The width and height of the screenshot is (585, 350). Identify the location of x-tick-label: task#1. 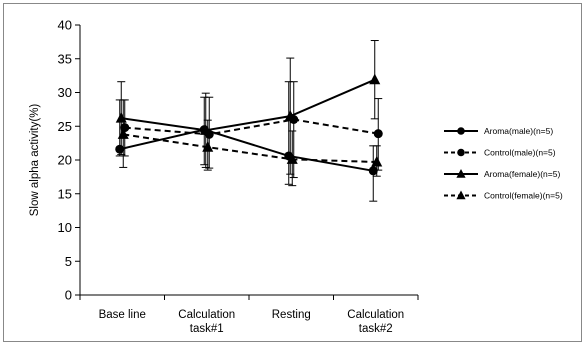
(207, 329).